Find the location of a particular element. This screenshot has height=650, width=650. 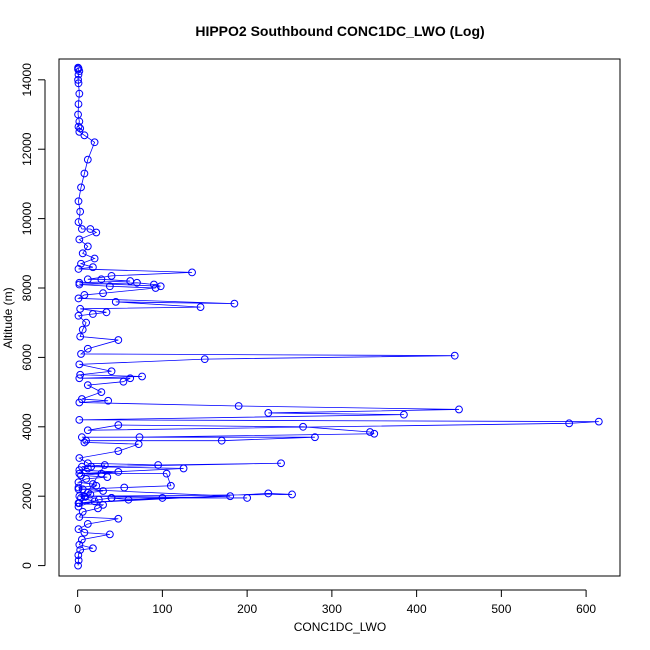

y-tick-label: 2000 is located at coordinates (27, 496).